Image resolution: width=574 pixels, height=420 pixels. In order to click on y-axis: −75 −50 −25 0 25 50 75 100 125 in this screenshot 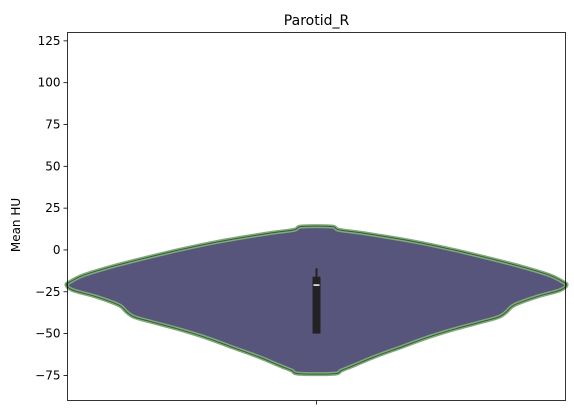, I will do `click(51, 208)`.